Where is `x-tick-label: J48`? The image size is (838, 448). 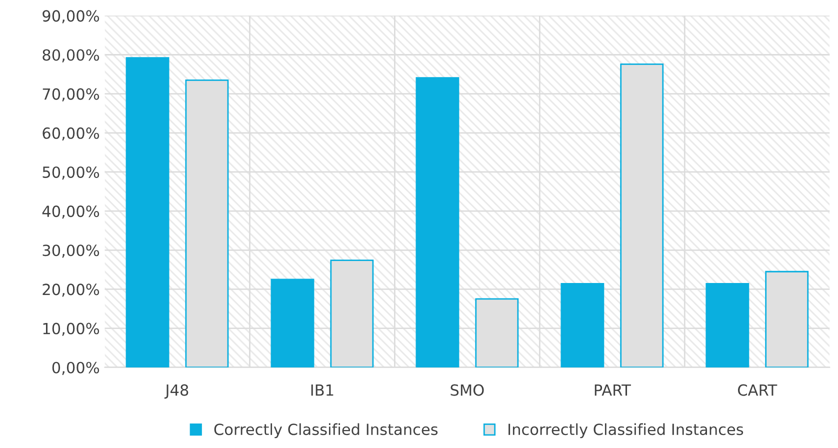 x-tick-label: J48 is located at coordinates (176, 391).